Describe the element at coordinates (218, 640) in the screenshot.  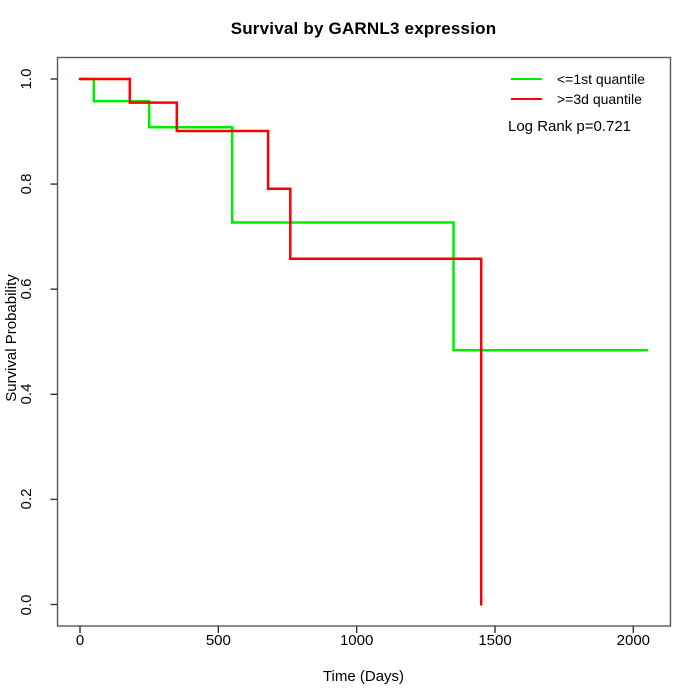
I see `x-tick-label: 500` at that location.